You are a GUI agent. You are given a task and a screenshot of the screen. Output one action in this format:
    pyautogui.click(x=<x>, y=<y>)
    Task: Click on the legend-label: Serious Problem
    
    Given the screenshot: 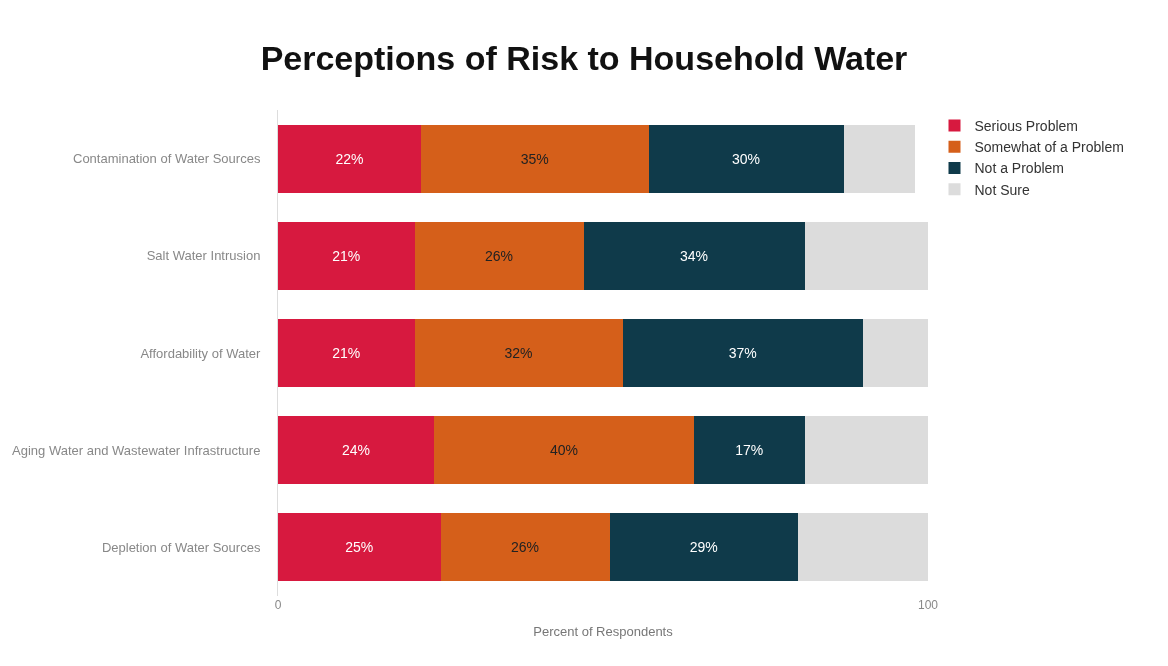 What is the action you would take?
    pyautogui.click(x=1026, y=126)
    